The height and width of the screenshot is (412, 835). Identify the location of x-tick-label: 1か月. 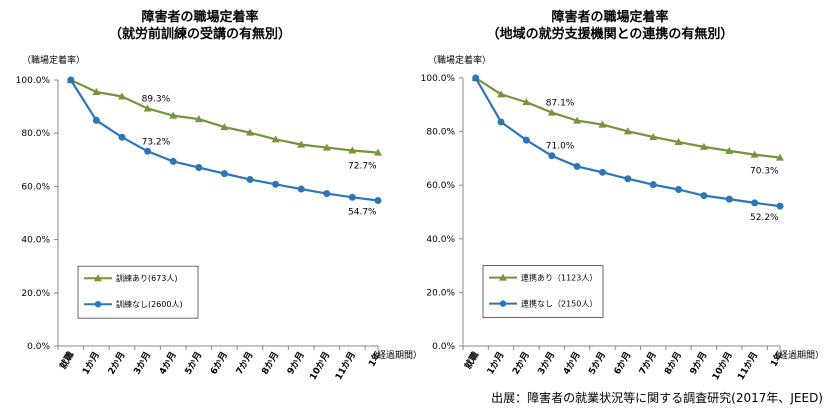
(91, 363).